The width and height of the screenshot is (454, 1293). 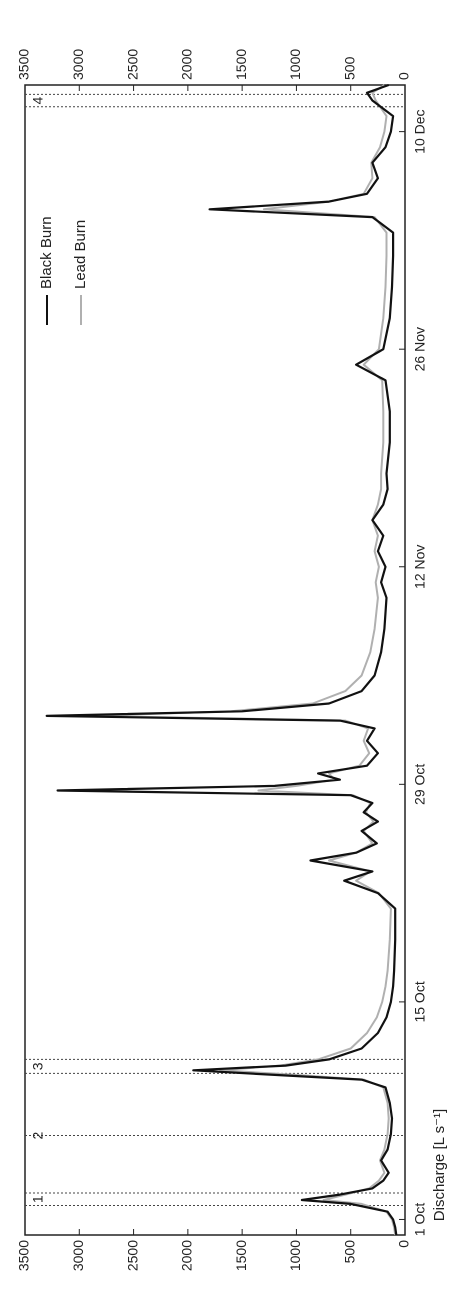 I want to click on legend-label: Black Burn, so click(x=46, y=252).